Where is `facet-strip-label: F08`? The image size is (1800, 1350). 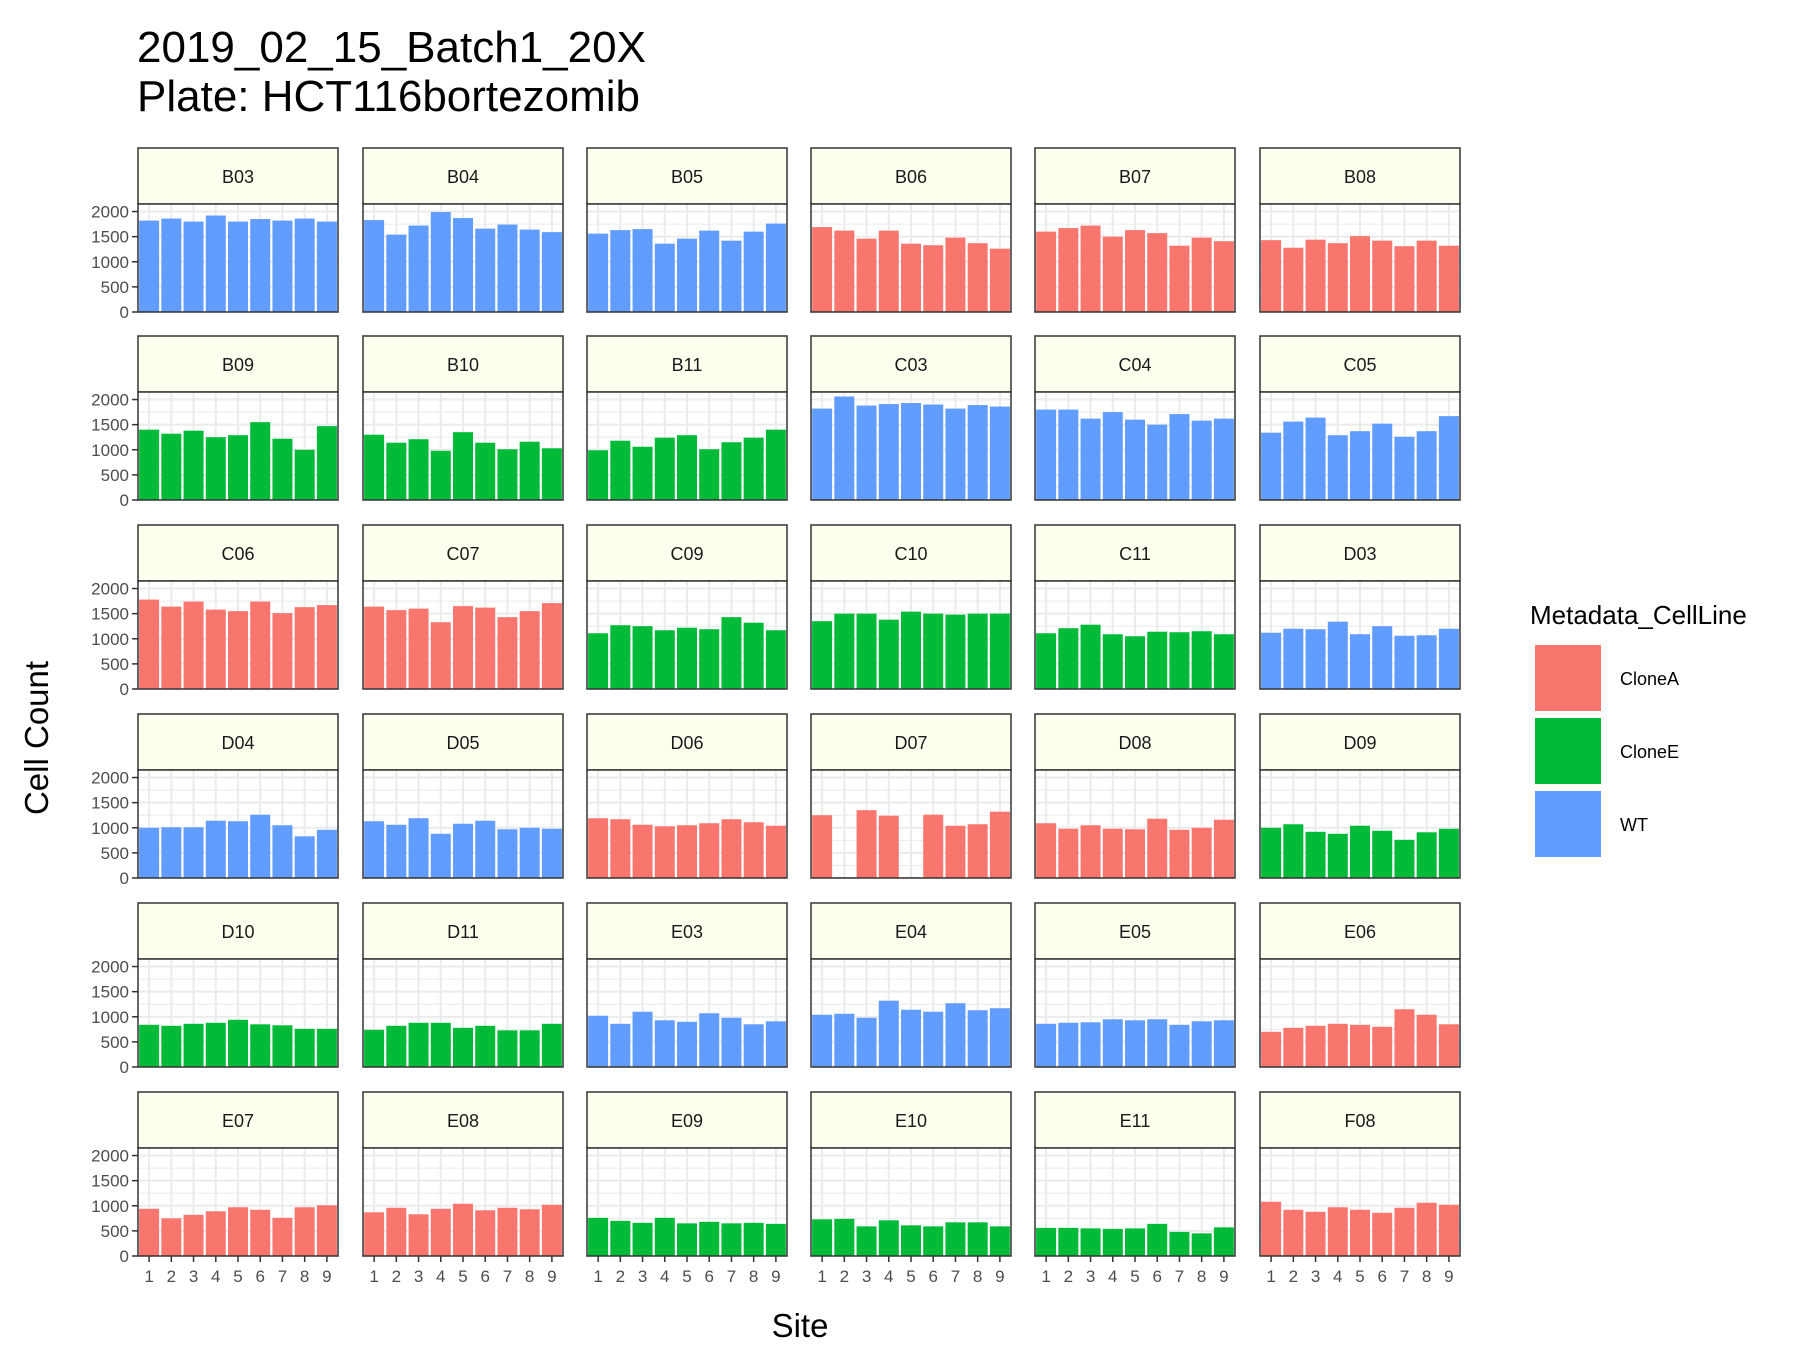 facet-strip-label: F08 is located at coordinates (1359, 1121).